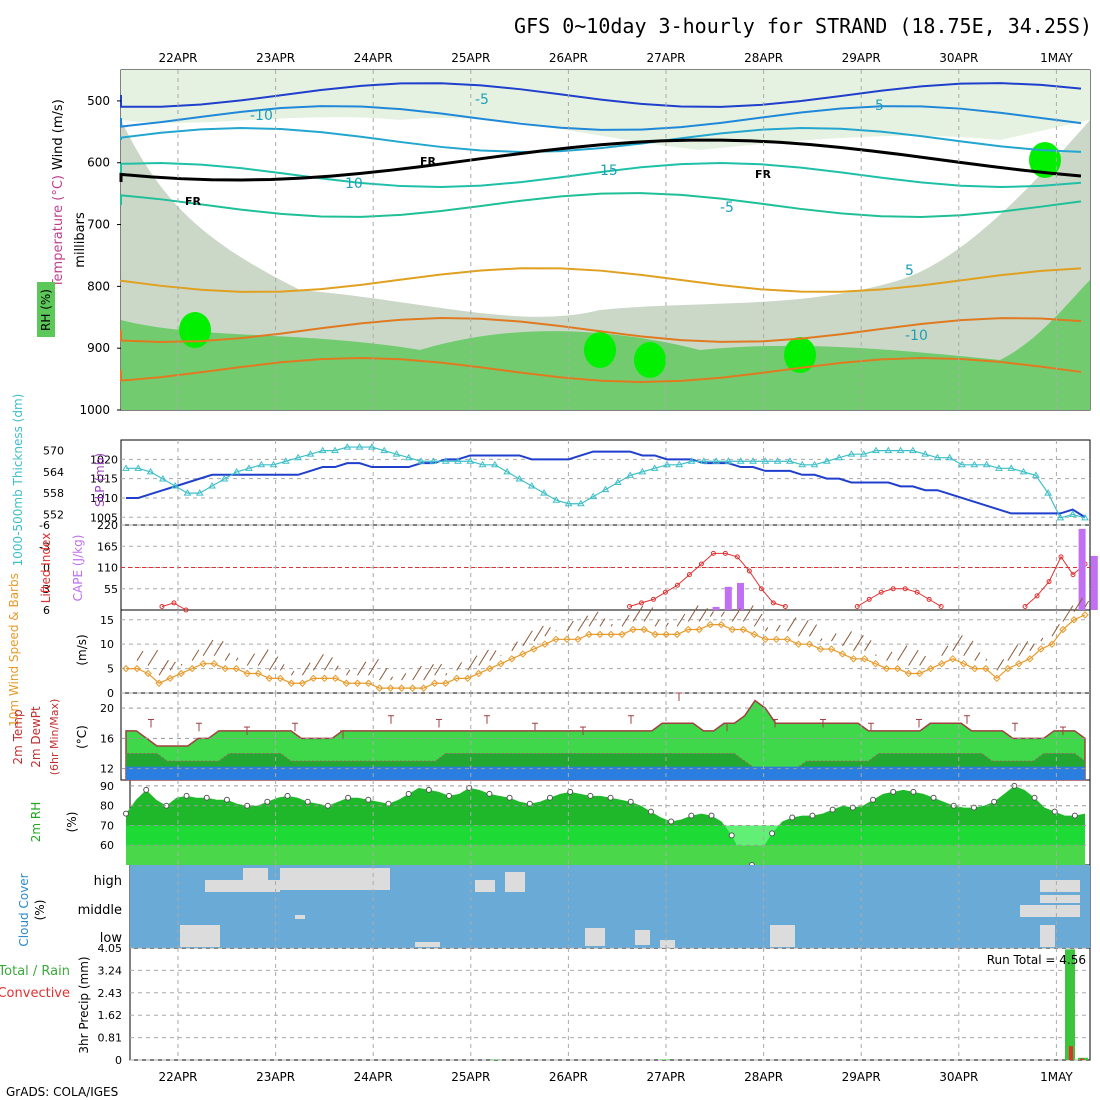 This screenshot has width=1100, height=1100. I want to click on thickness-tick-label: 564, so click(53, 472).